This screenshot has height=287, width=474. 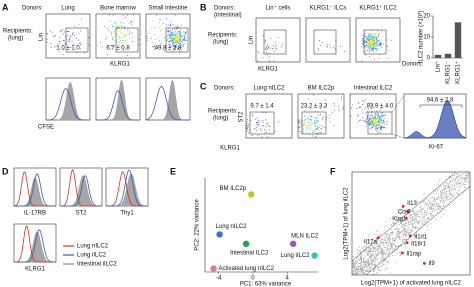 What do you see at coordinates (426, 17) in the screenshot?
I see `y-tick-label: 20` at bounding box center [426, 17].